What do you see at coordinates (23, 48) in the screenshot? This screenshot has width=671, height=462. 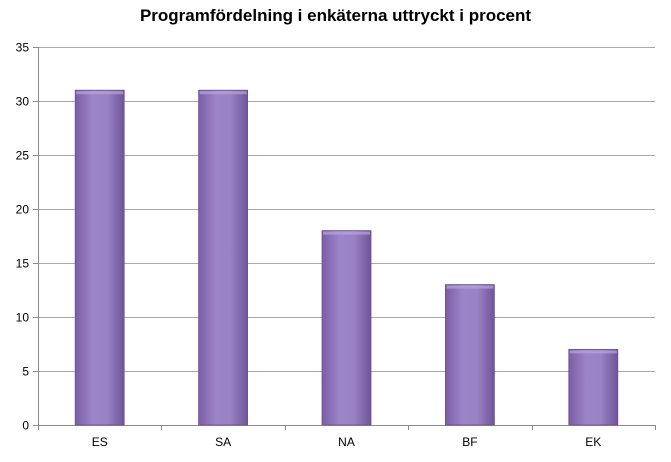 I see `y-tick-label: 35` at bounding box center [23, 48].